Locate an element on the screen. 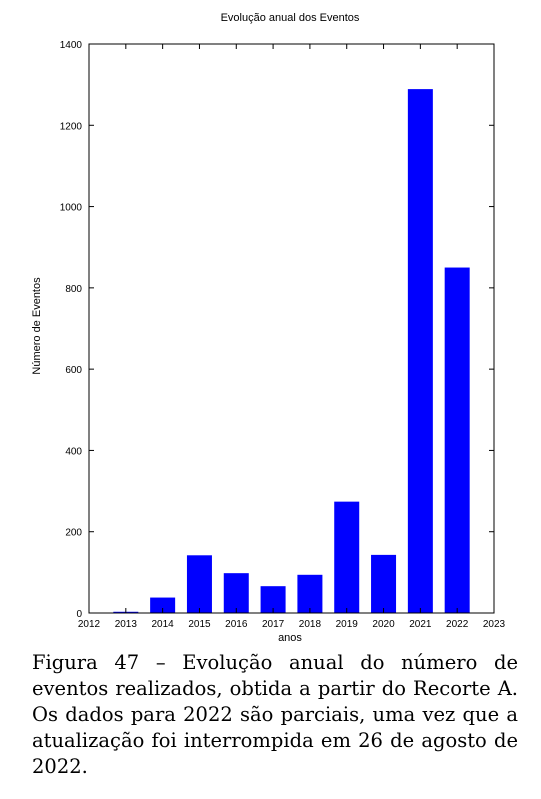 The image size is (541, 799). x-tick-label-2017: 2017 is located at coordinates (273, 624).